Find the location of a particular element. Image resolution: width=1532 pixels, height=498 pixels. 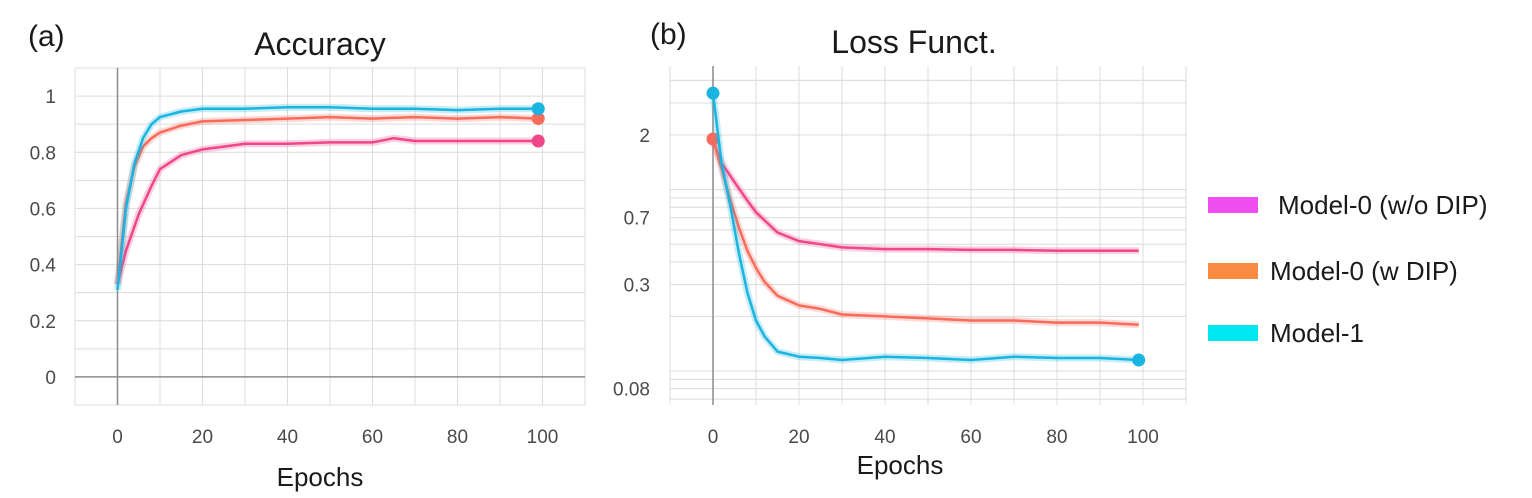

y-tick-label: 0 is located at coordinates (50, 378).